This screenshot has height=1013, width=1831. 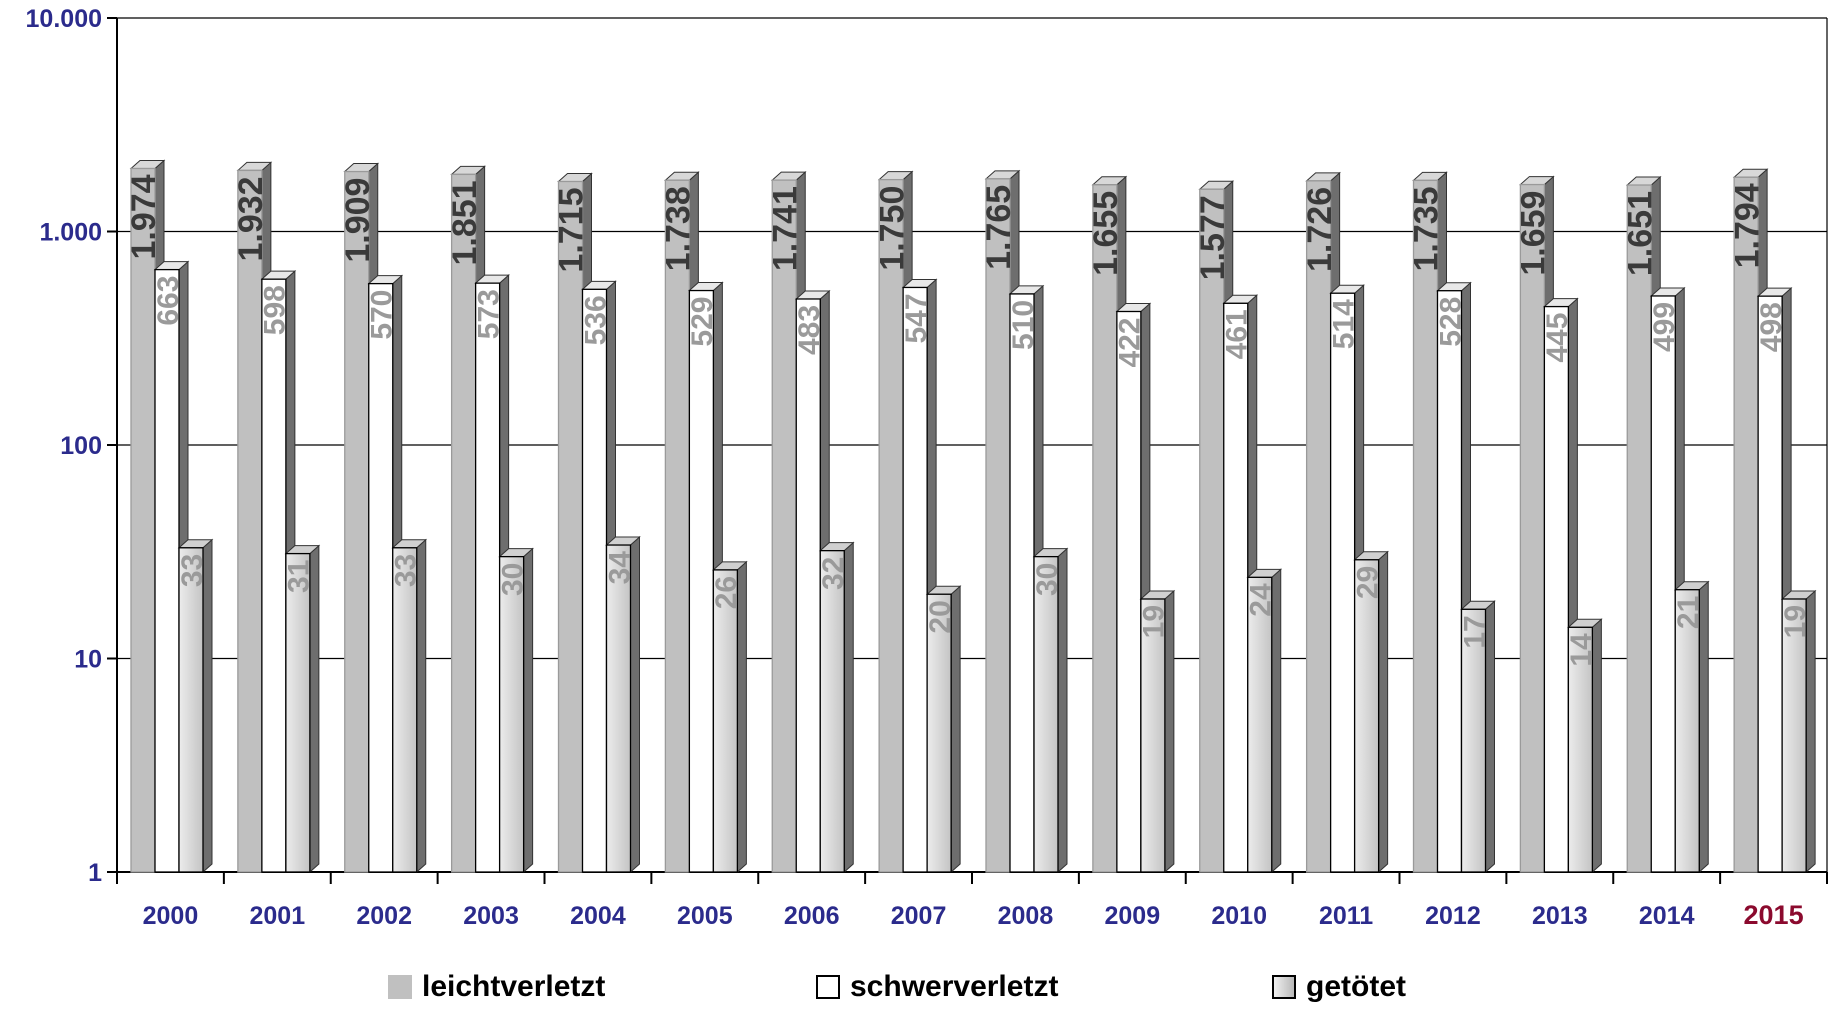 I want to click on x-tick-label: 2014, so click(x=1667, y=916).